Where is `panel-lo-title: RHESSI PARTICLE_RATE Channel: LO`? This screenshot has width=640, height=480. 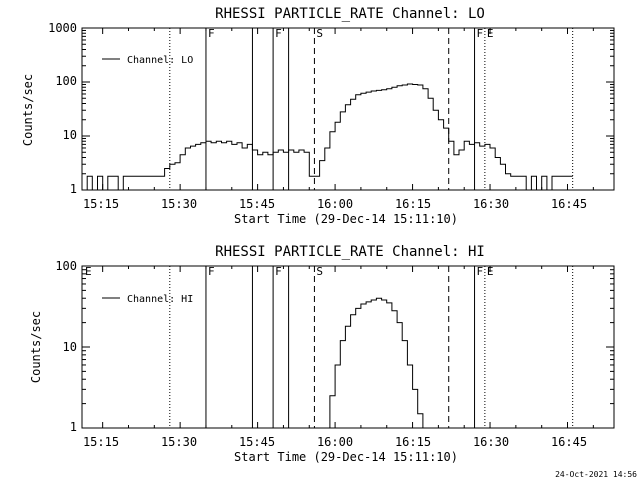
panel-lo-title: RHESSI PARTICLE_RATE Channel: LO is located at coordinates (350, 14).